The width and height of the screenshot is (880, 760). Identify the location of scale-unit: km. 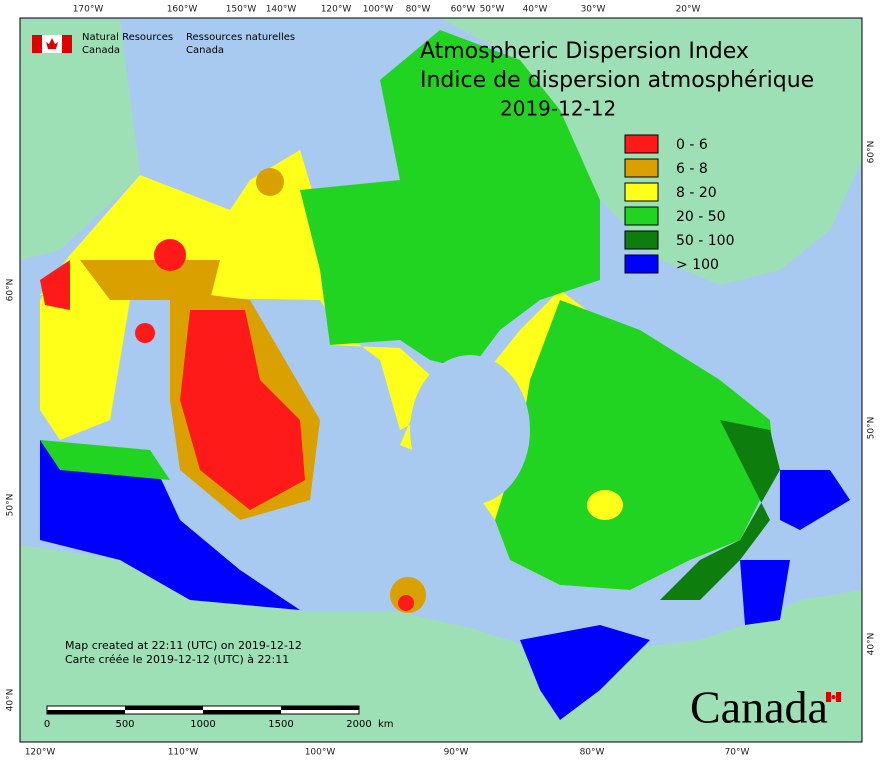
(386, 724).